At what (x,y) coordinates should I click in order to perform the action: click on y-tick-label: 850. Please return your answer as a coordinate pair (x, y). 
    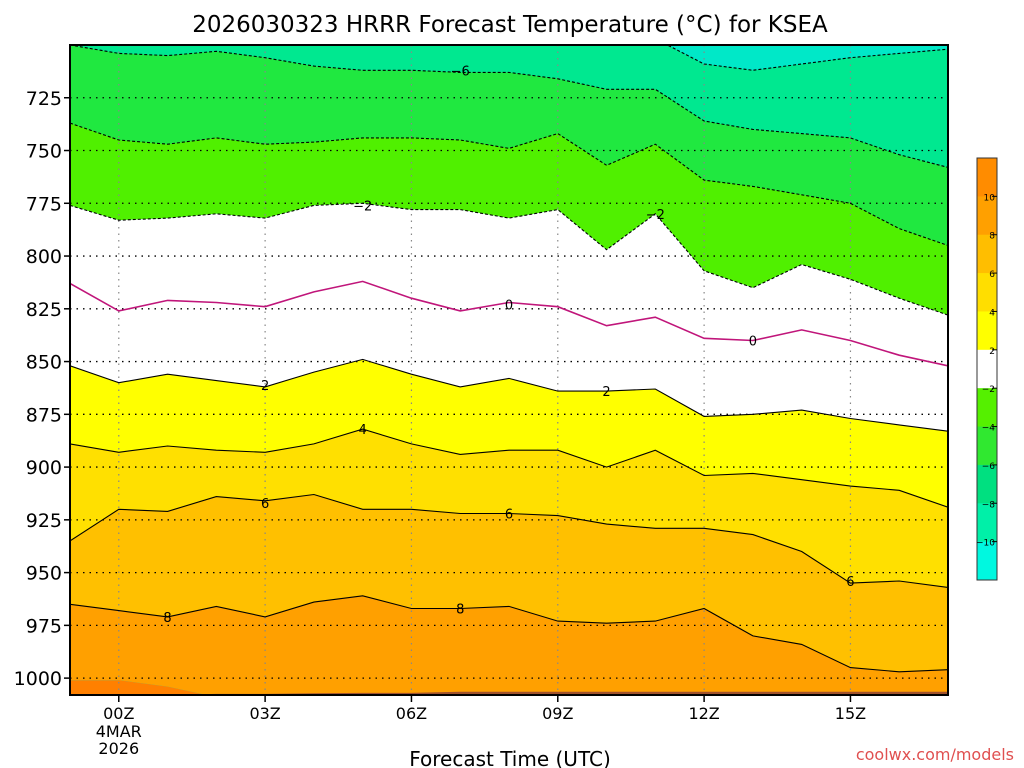
    Looking at the image, I should click on (44, 363).